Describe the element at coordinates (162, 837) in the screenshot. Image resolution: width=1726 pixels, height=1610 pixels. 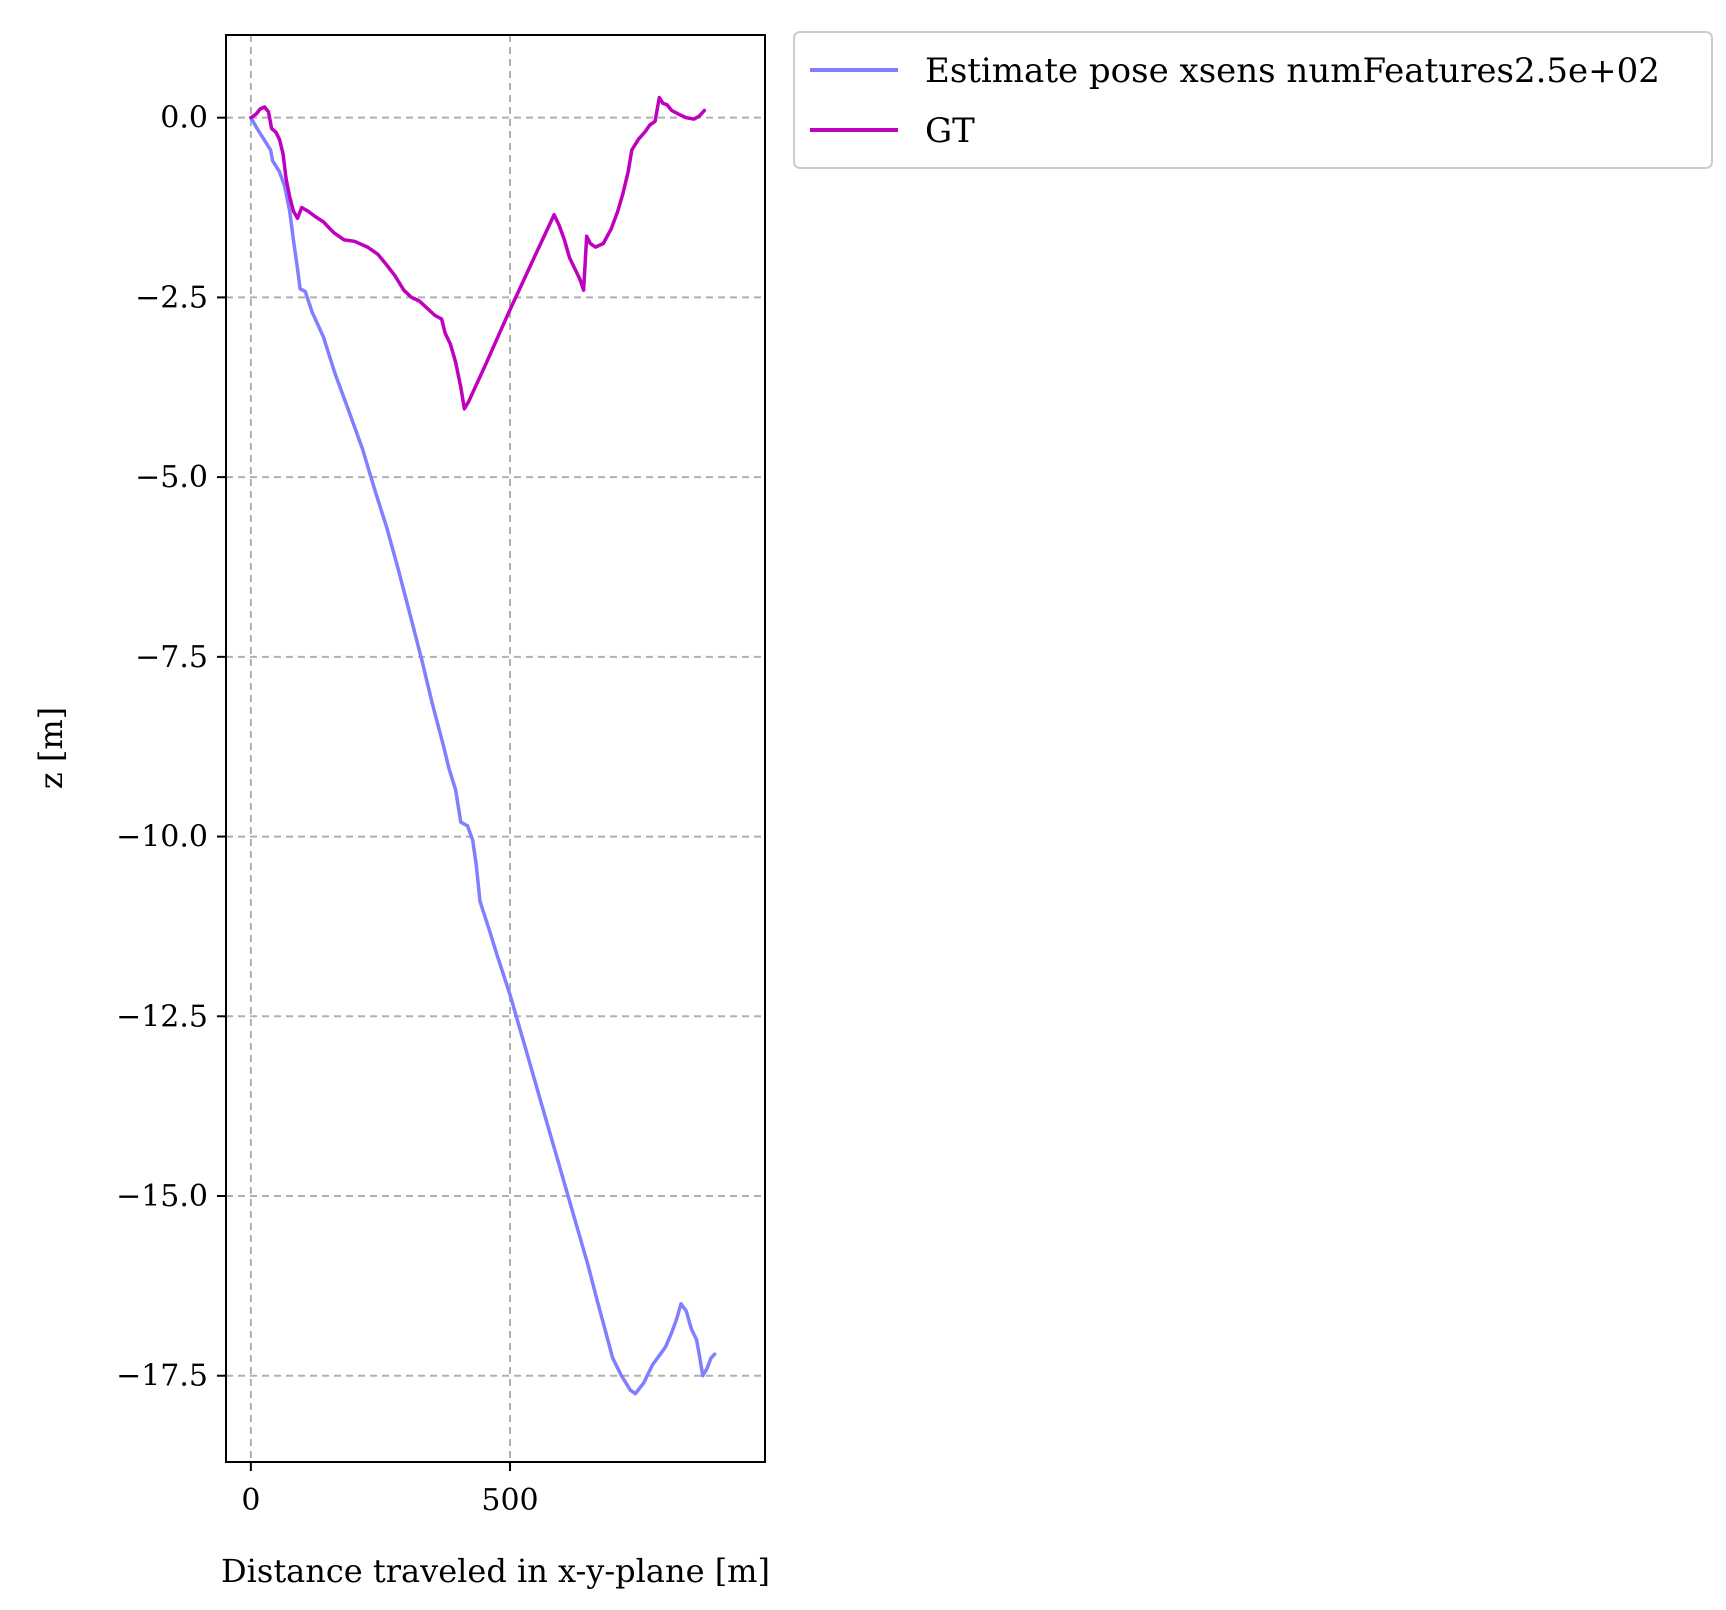
I see `y-tick-label: −10.0` at that location.